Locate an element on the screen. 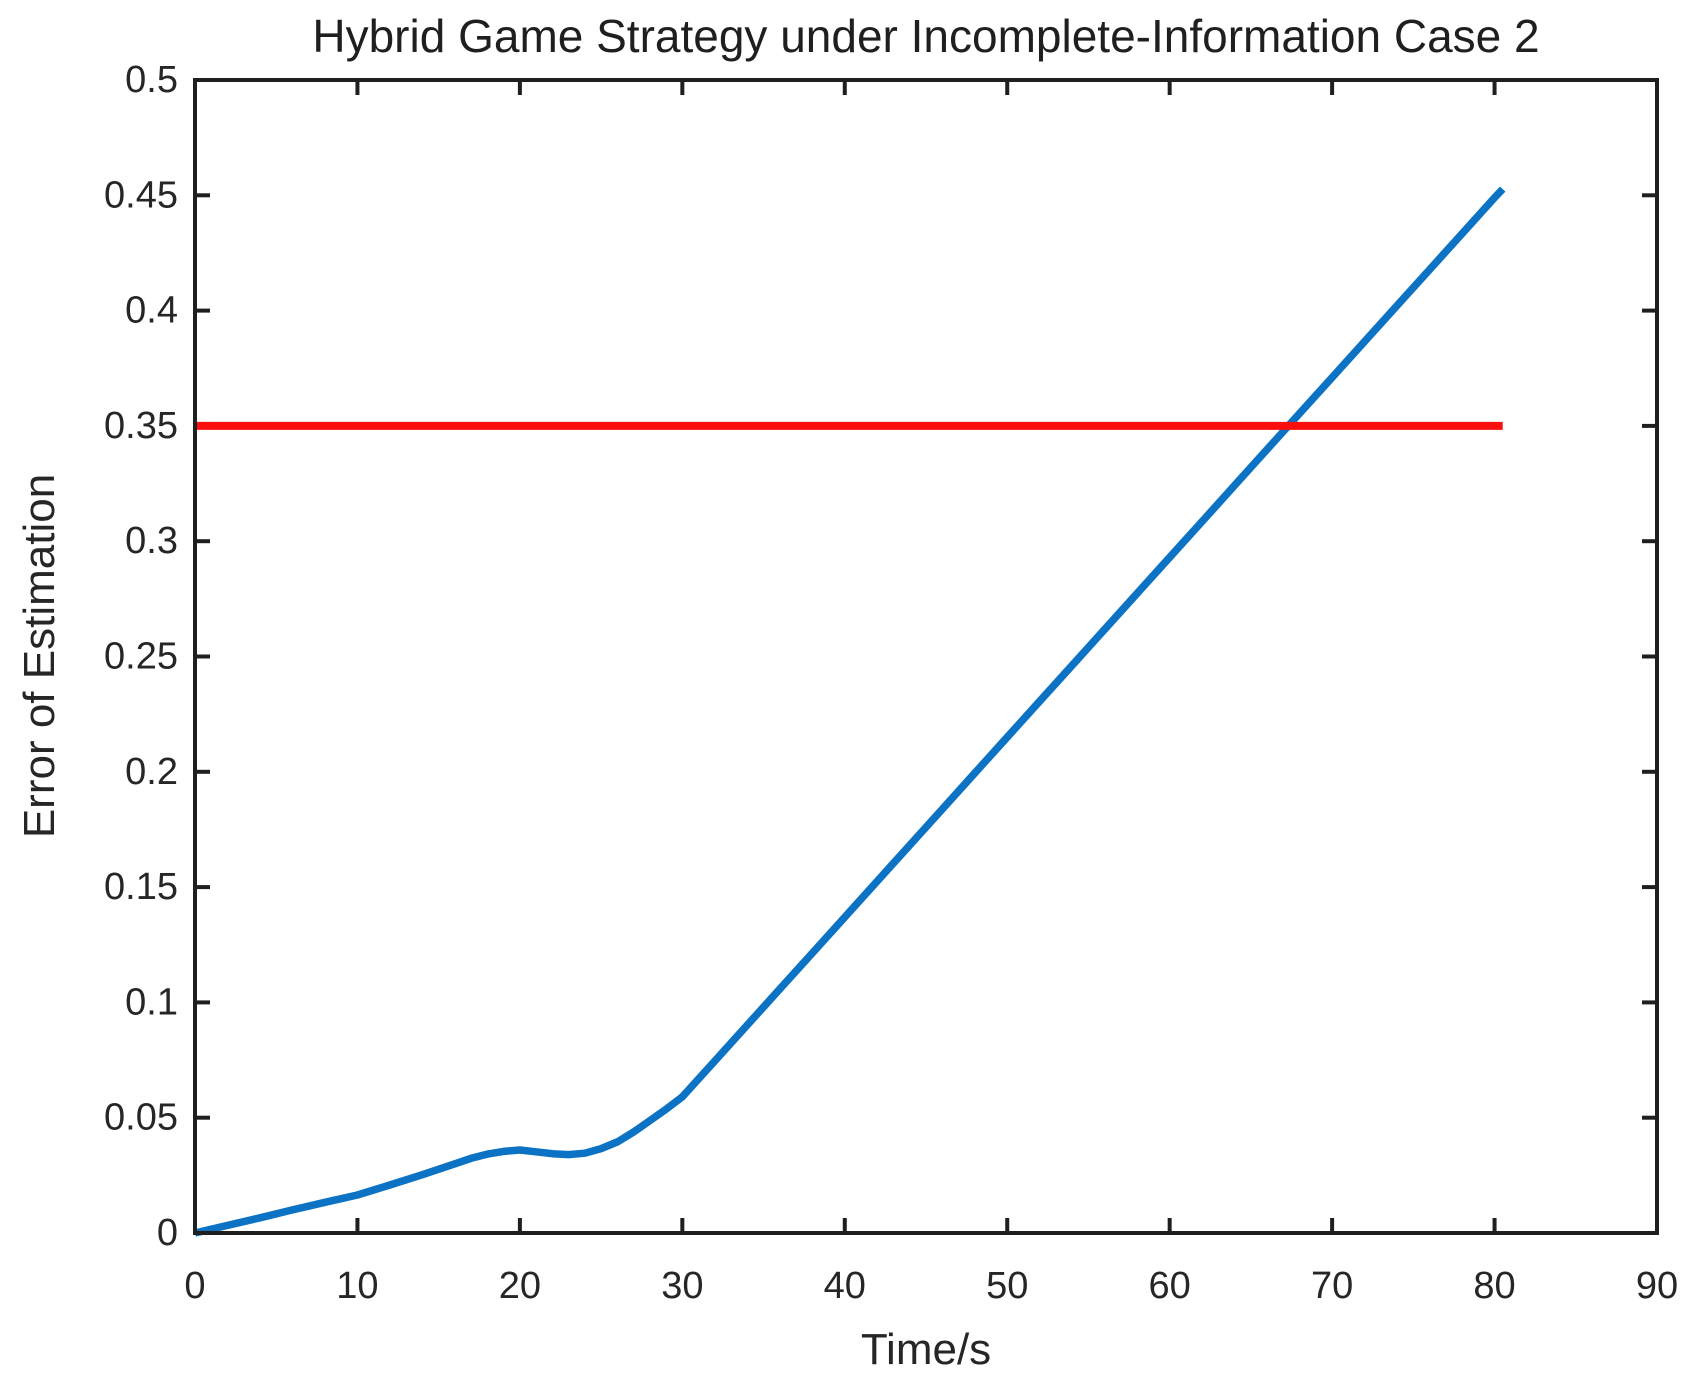 The image size is (1702, 1391). y-tick-label: 0.1 is located at coordinates (151, 1002).